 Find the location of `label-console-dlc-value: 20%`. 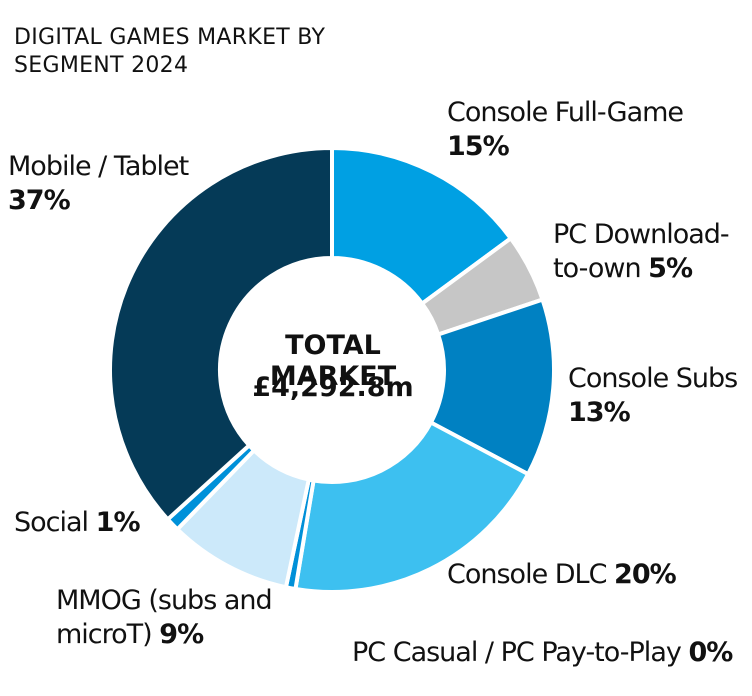

label-console-dlc-value: 20% is located at coordinates (645, 574).